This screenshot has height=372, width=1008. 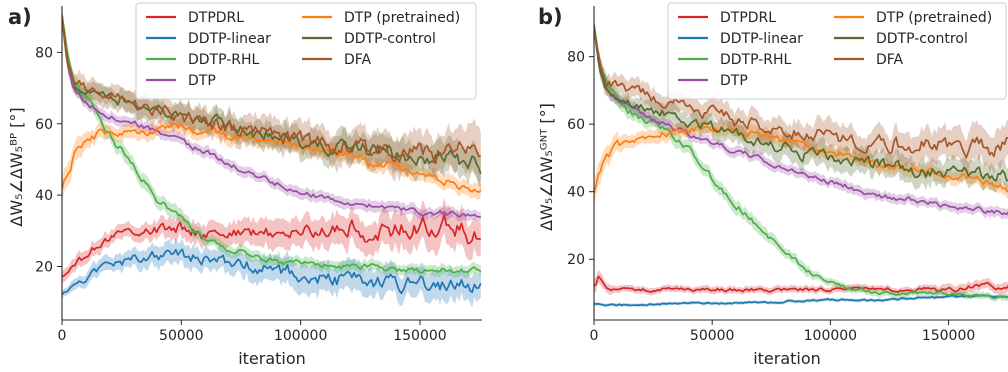 I want to click on y-axis-label: ΔW₅∠ΔW₅ᴳᴺᵀ [°], so click(x=546, y=167).